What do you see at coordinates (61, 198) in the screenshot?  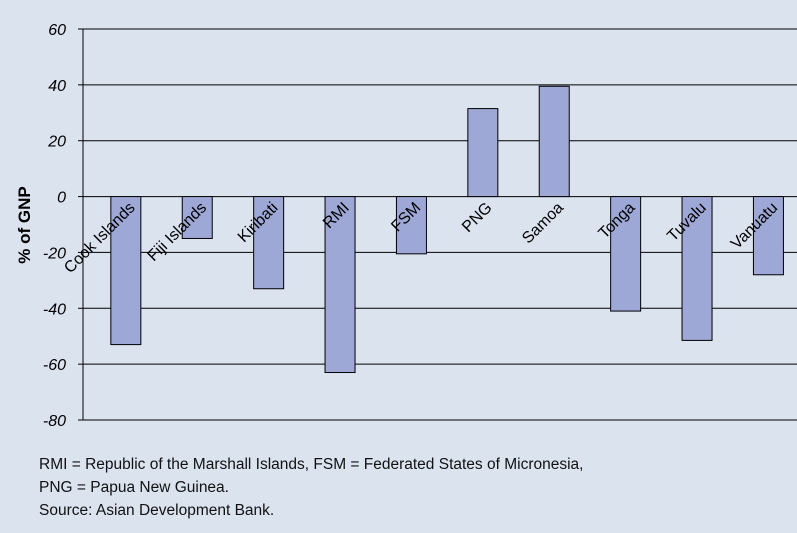 I see `y-tick-label: 0` at bounding box center [61, 198].